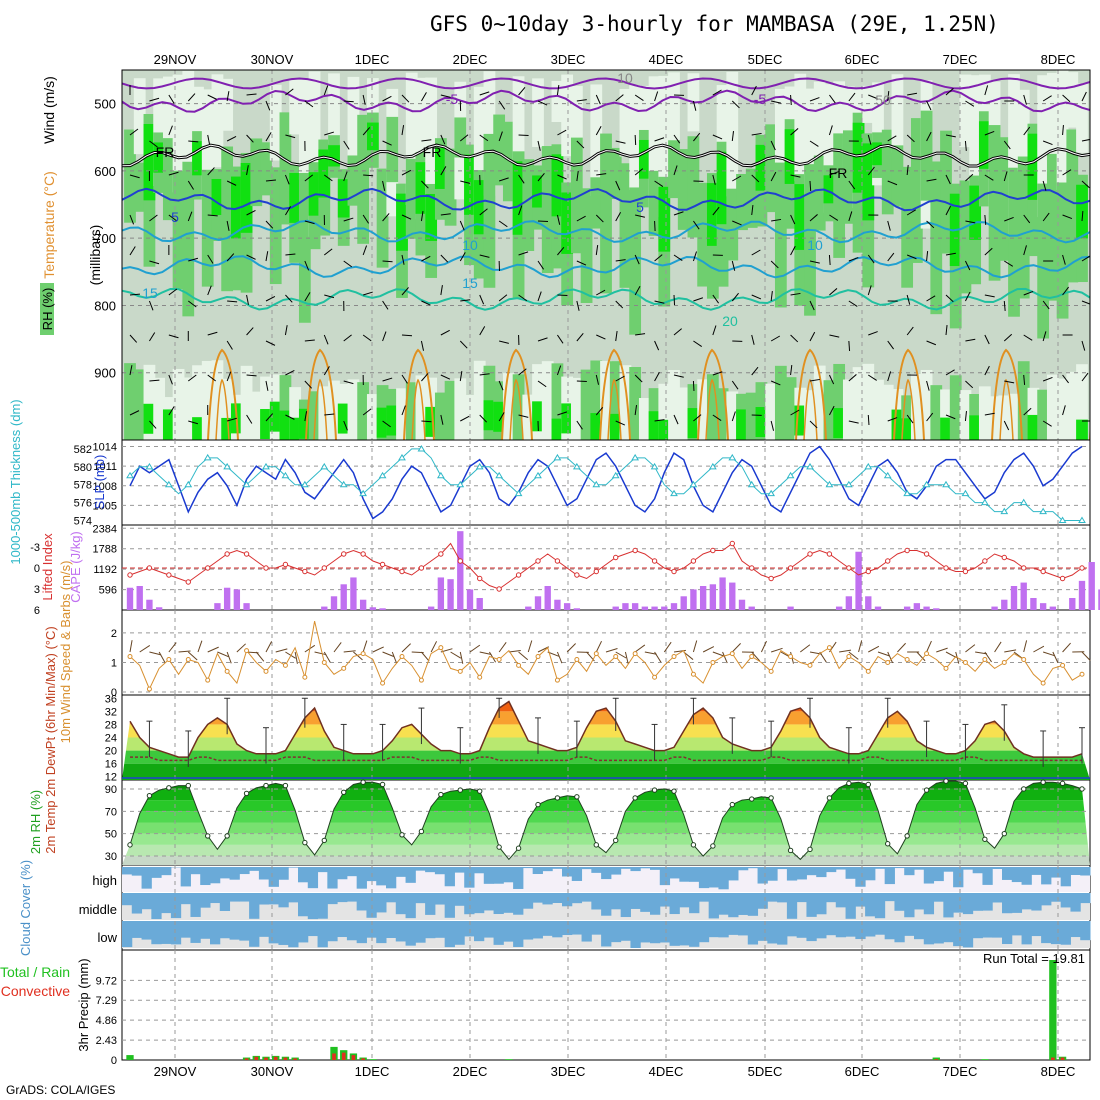 Image resolution: width=1100 pixels, height=1100 pixels. Describe the element at coordinates (606, 101) in the screenshot. I see `isotherm-line` at that location.